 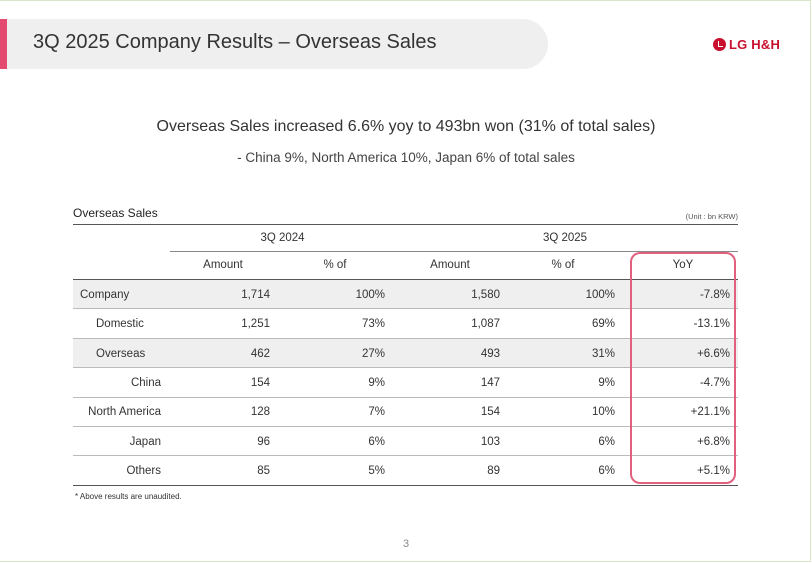 What do you see at coordinates (603, 412) in the screenshot?
I see `cell-pct-2025: 10%` at bounding box center [603, 412].